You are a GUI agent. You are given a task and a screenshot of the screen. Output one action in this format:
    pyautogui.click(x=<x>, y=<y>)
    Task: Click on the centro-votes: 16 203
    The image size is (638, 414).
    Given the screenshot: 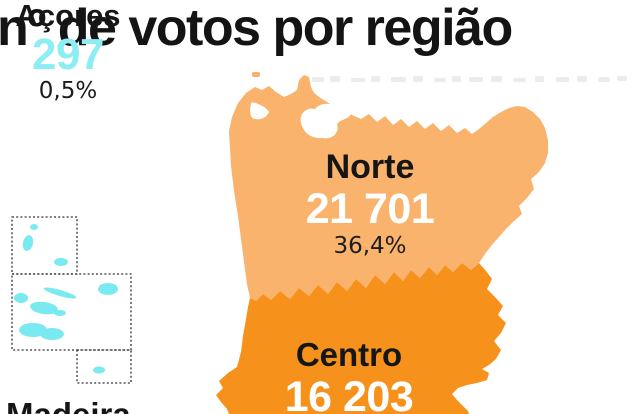 What is the action you would take?
    pyautogui.click(x=349, y=393)
    